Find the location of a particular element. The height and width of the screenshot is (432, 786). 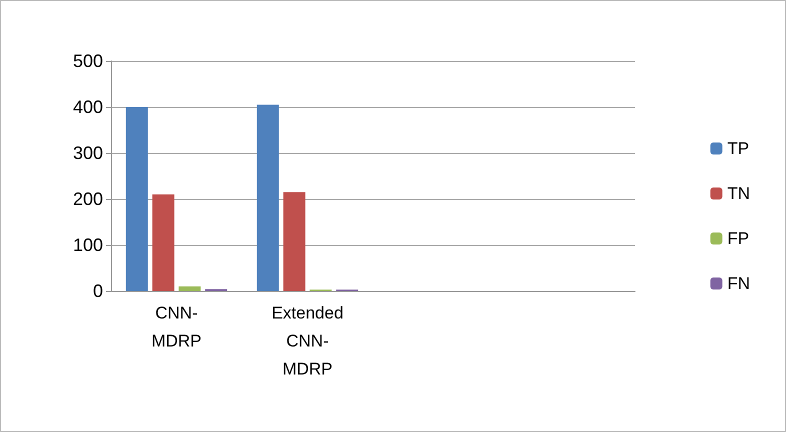

legend-label: TN is located at coordinates (738, 193).